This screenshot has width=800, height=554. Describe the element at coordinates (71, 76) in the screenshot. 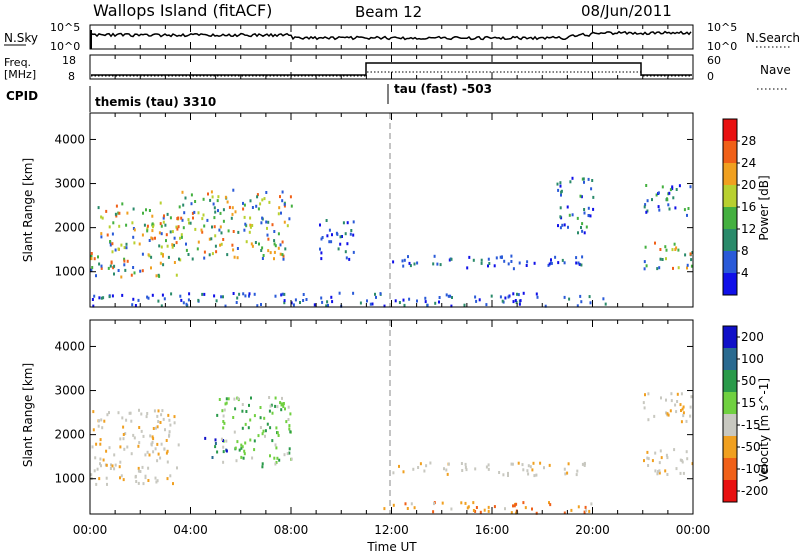

I see `freq-tick-low: 8` at that location.